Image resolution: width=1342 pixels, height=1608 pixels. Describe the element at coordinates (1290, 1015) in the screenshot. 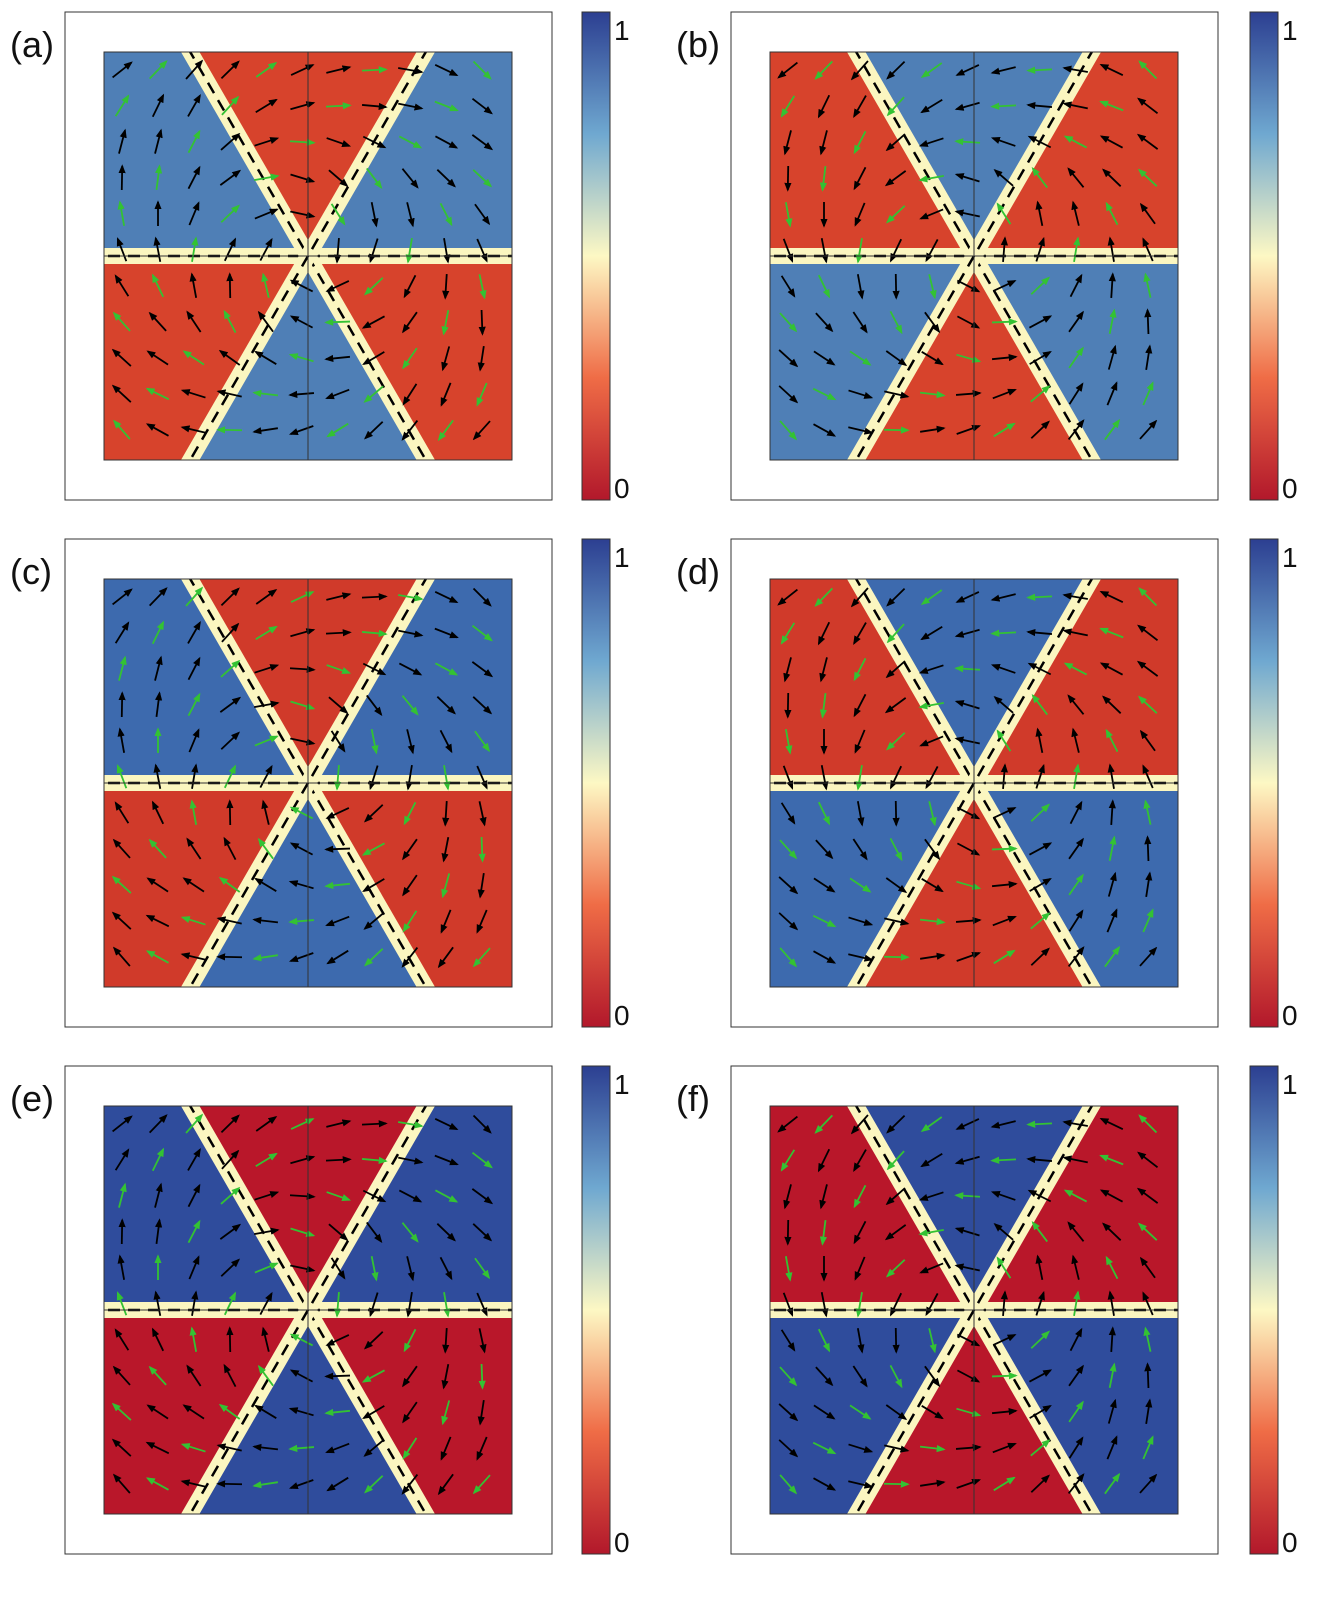

I see `colorbar-tick-label: 0` at that location.